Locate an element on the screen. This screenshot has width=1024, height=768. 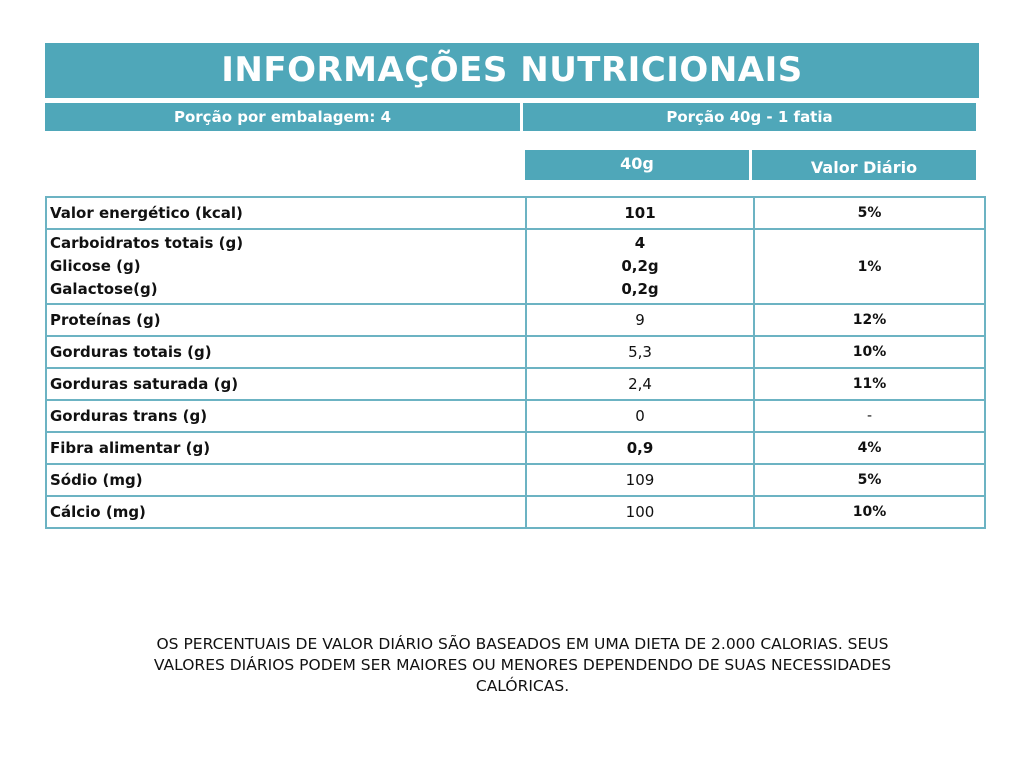
nutrient-label: Gorduras trans (g) is located at coordinates (286, 416).